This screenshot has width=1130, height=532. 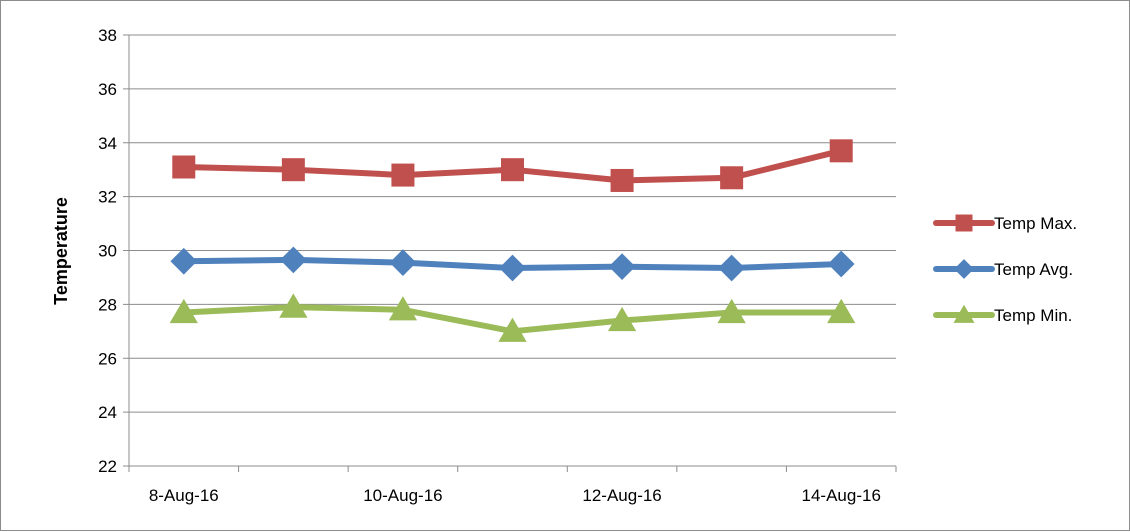 I want to click on legend-item: Temp Min., so click(x=1002, y=314).